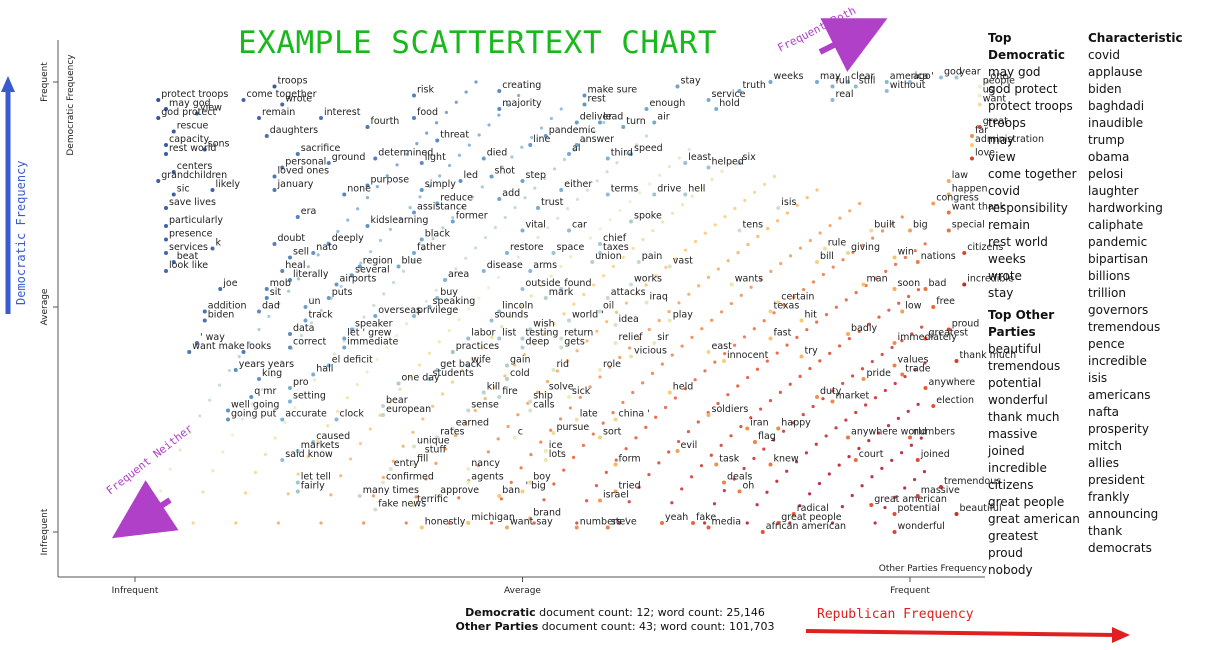  What do you see at coordinates (1010, 570) in the screenshot?
I see `top-other-parties-term: nobody` at bounding box center [1010, 570].